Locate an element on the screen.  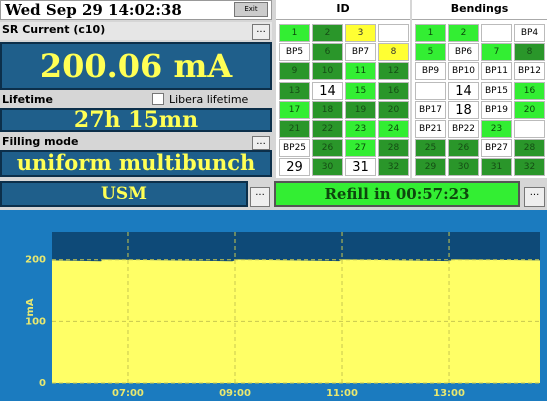
grid-cell: 12 is located at coordinates (393, 71).